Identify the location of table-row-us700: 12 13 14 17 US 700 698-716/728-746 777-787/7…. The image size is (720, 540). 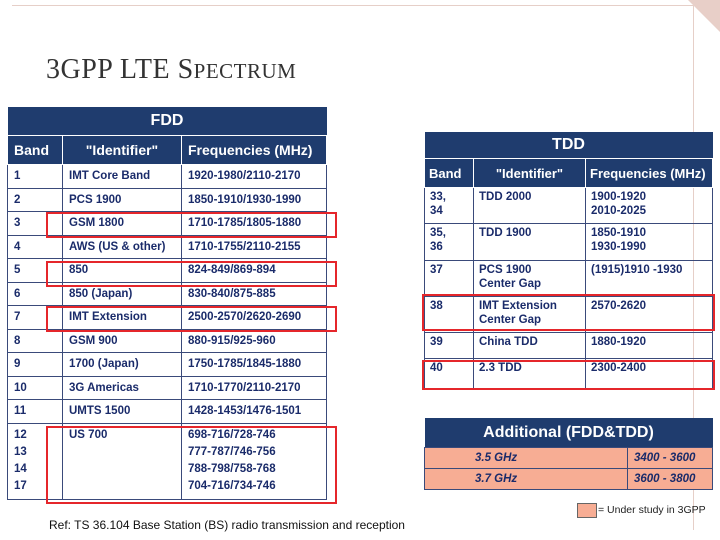
(167, 461).